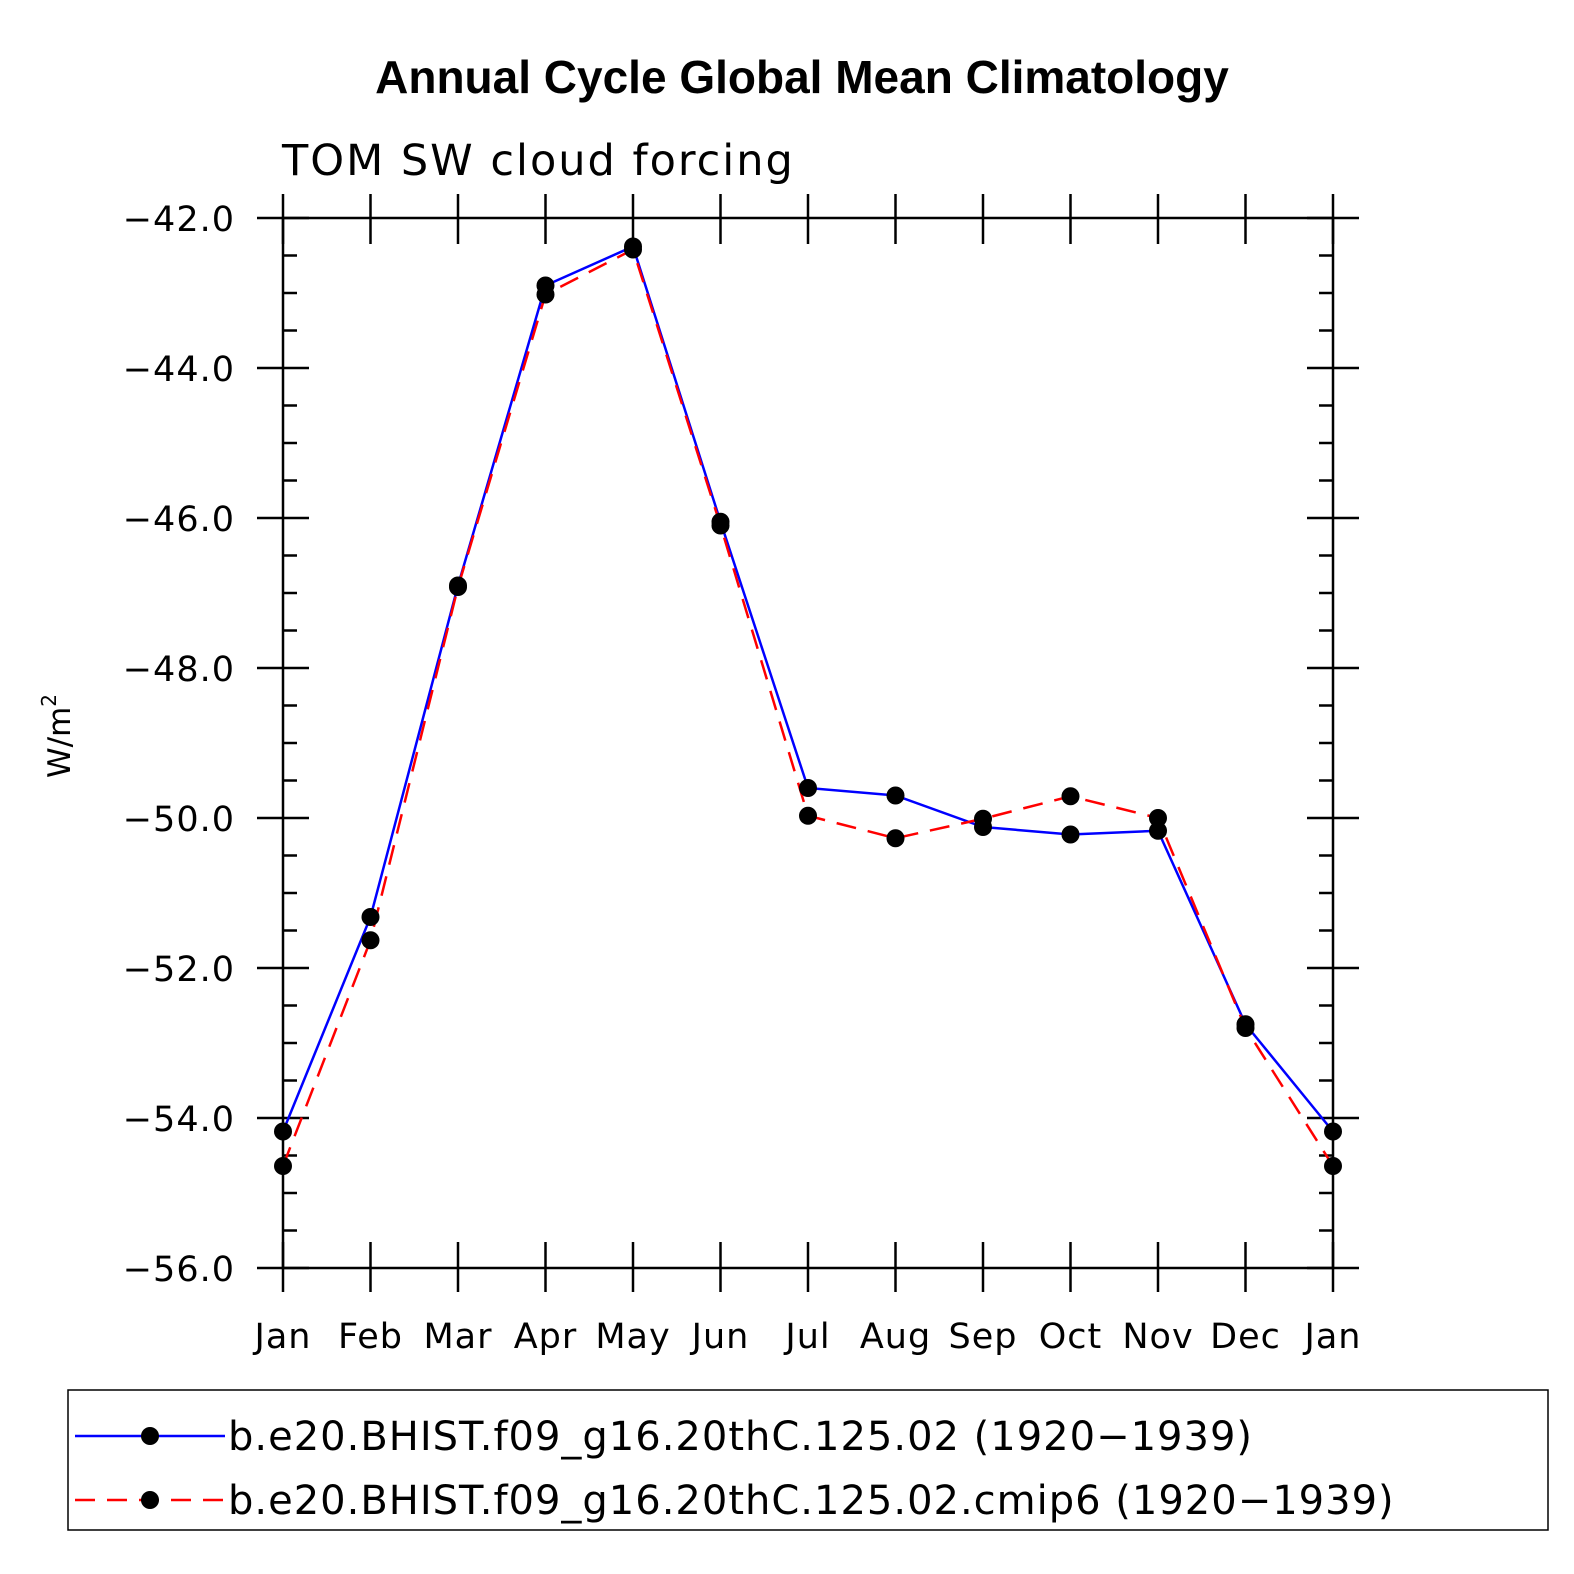  I want to click on svg-text: W/m2, so click(57, 736).